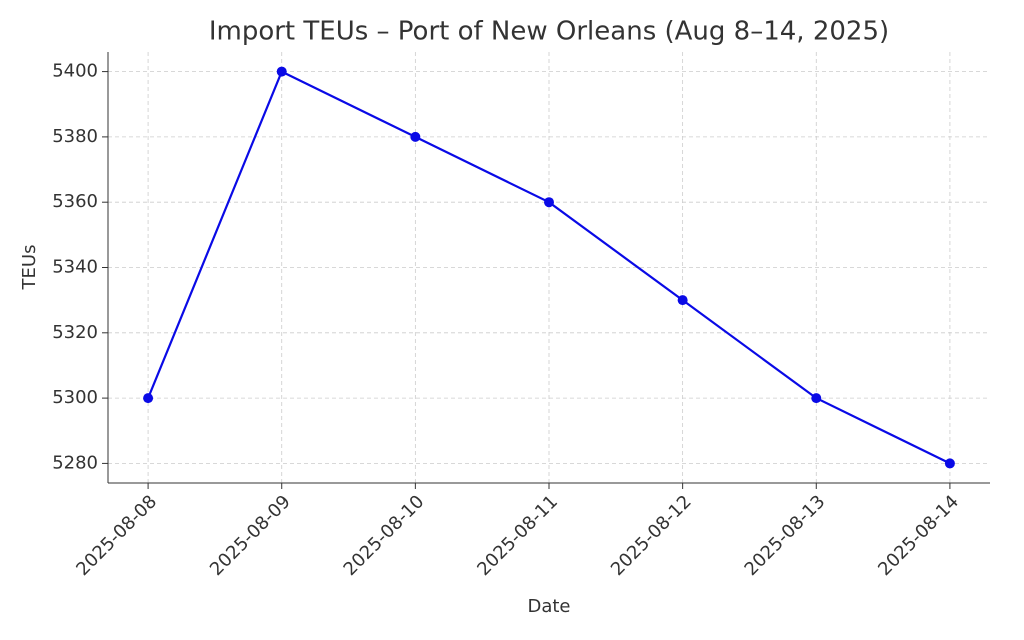 Image resolution: width=1024 pixels, height=640 pixels. Describe the element at coordinates (75, 136) in the screenshot. I see `y-tick-label: 5380` at that location.